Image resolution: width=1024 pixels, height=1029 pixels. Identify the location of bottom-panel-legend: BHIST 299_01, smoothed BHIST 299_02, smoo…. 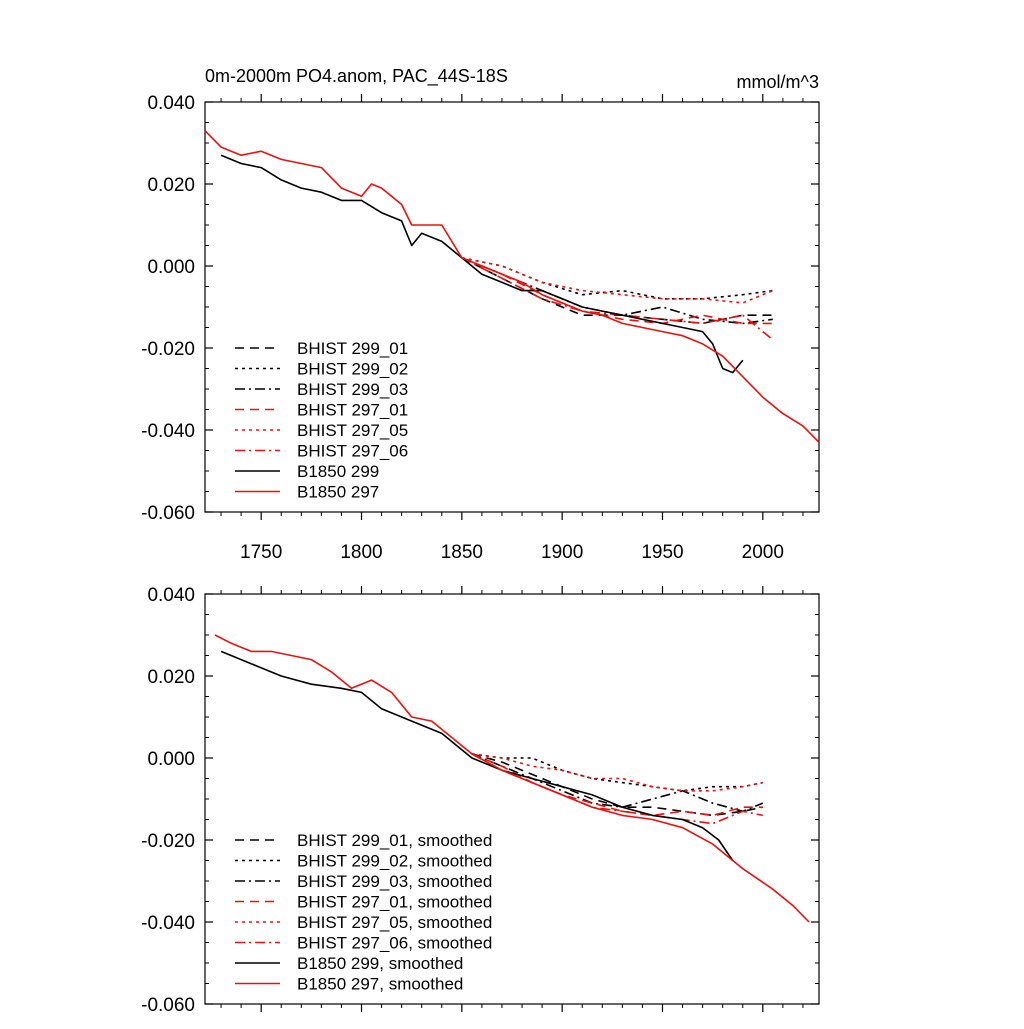
(363, 912).